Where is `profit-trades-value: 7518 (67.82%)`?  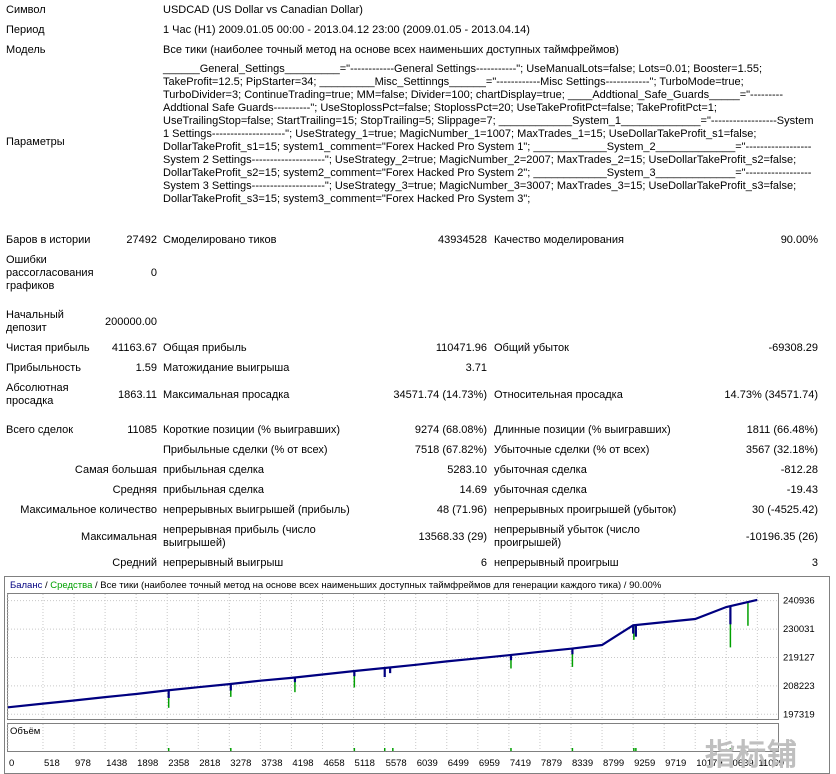
profit-trades-value: 7518 (67.82%) is located at coordinates (450, 450).